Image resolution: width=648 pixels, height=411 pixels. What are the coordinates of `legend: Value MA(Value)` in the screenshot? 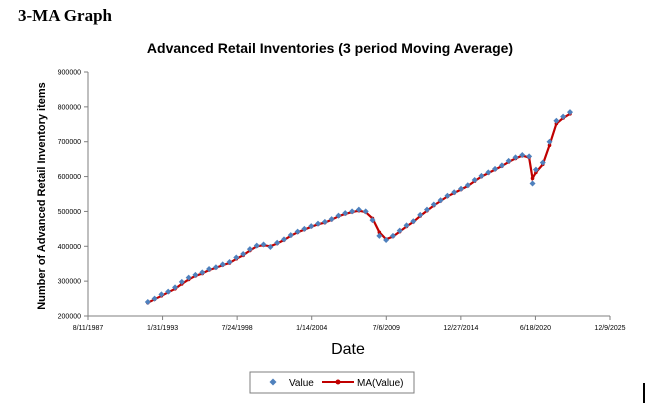 It's located at (332, 382).